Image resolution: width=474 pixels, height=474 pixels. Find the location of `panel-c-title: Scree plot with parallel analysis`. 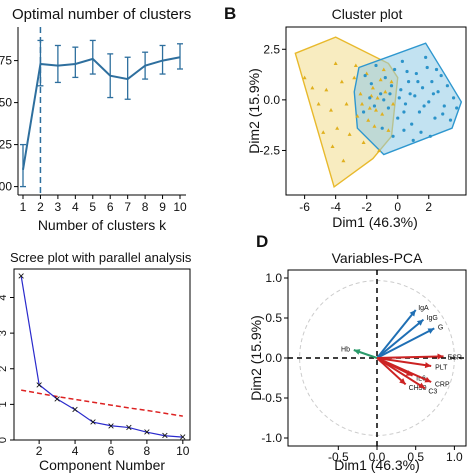

panel-c-title: Scree plot with parallel analysis is located at coordinates (101, 257).